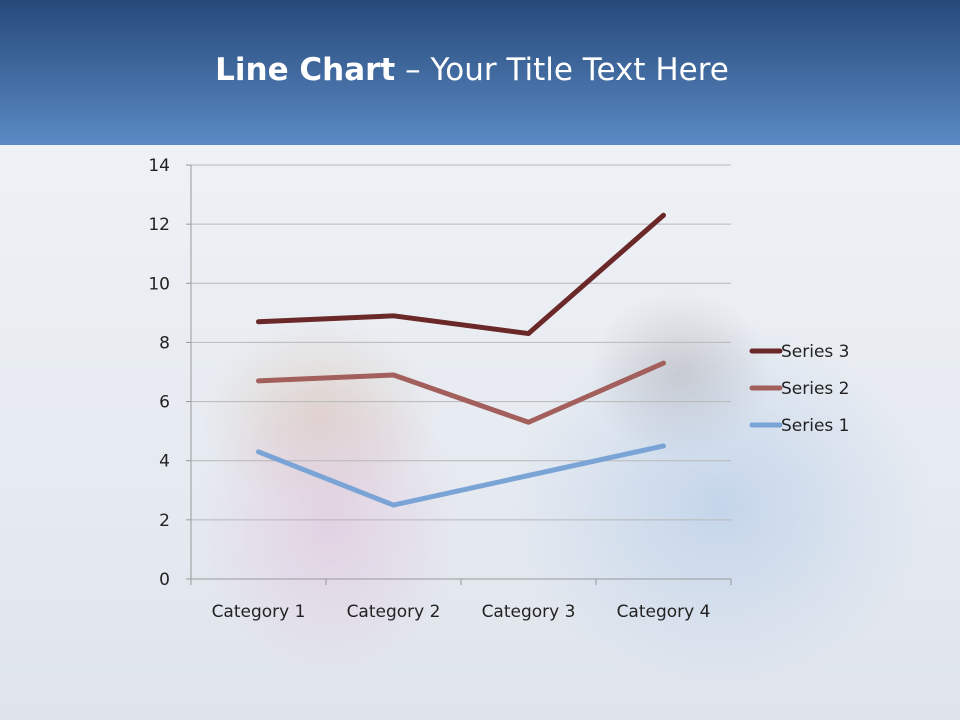 The image size is (960, 720). I want to click on x-tick-label: Category 1, so click(259, 612).